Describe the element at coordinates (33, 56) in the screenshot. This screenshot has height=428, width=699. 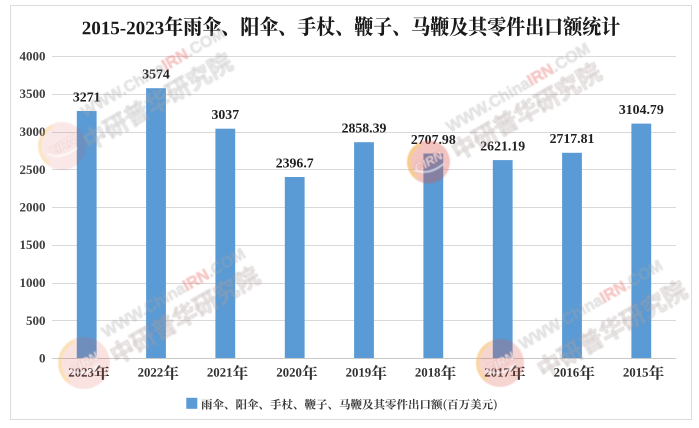
I see `svg-text: 4000` at that location.